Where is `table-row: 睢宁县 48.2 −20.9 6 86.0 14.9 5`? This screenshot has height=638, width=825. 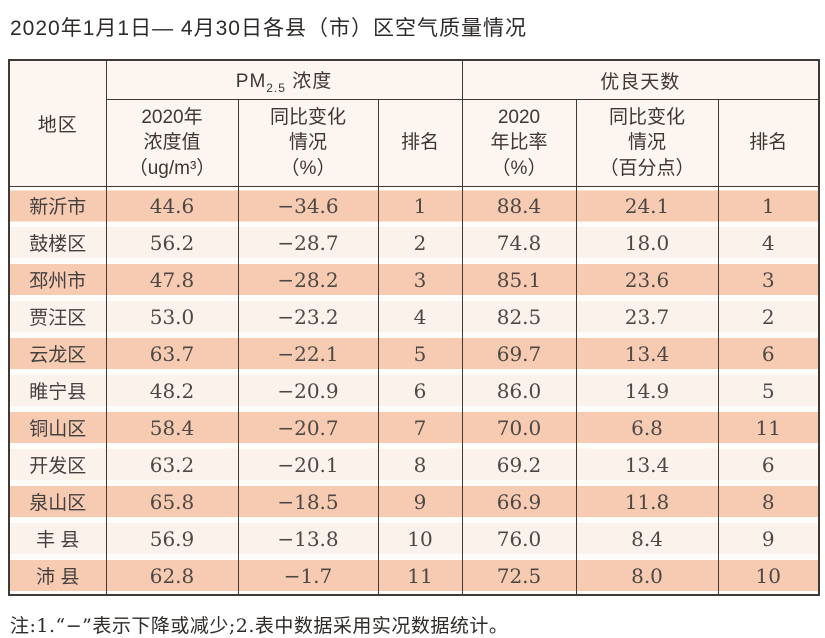 table-row: 睢宁县 48.2 −20.9 6 86.0 14.9 5 is located at coordinates (414, 390).